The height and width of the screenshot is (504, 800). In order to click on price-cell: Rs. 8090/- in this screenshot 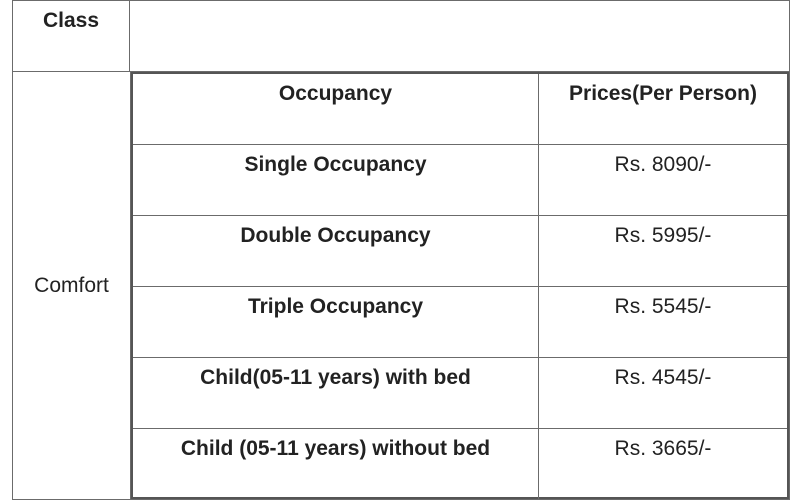, I will do `click(663, 164)`.